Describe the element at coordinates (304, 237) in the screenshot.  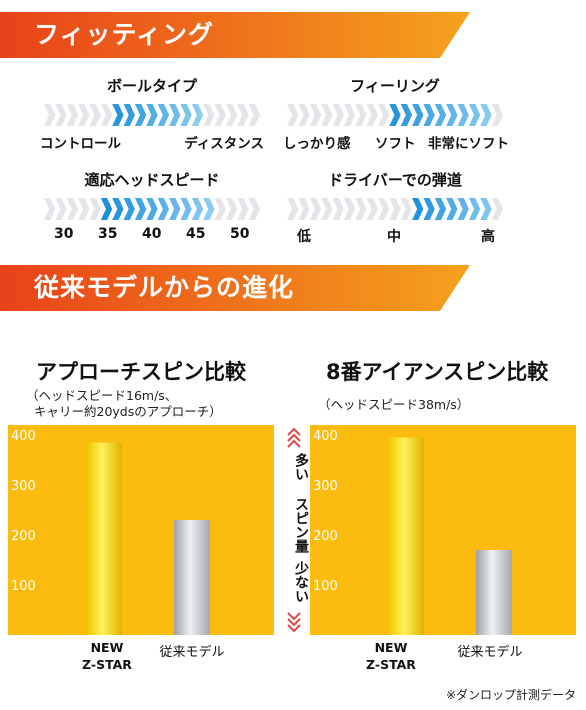
I see `gauge-label-left: 低` at that location.